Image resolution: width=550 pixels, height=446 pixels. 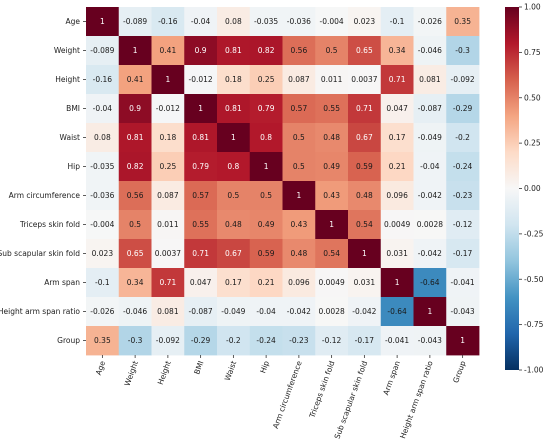 What do you see at coordinates (299, 108) in the screenshot?
I see `cell-value-label: 0.57` at bounding box center [299, 108].